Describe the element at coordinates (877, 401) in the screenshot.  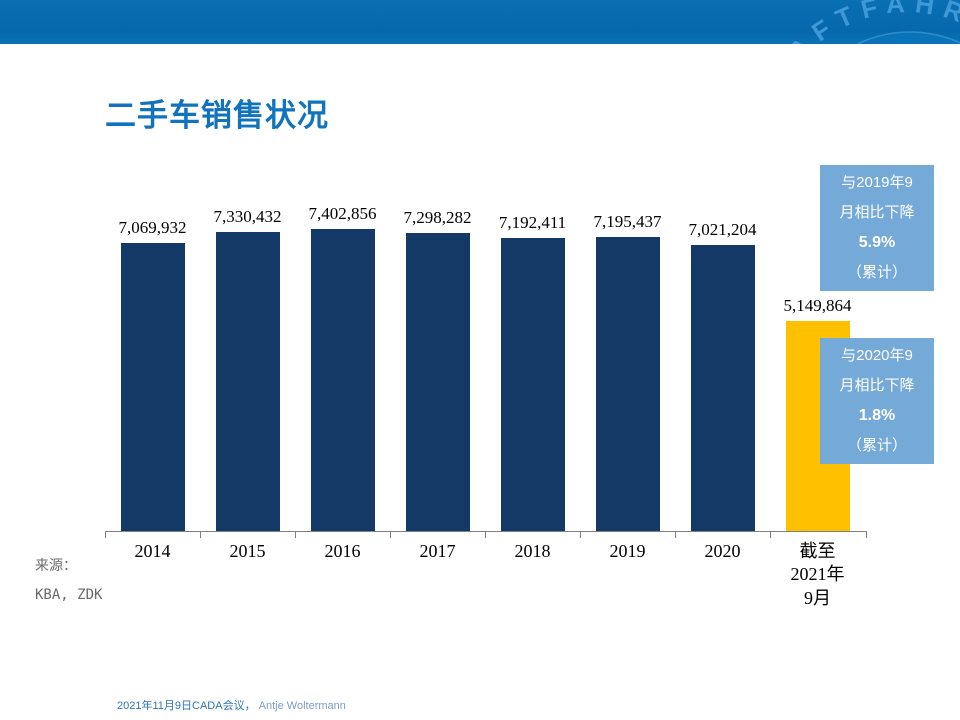
I see `callout-vs-2020: 与2020年9 月相比下降 1.8% （累计）` at that location.